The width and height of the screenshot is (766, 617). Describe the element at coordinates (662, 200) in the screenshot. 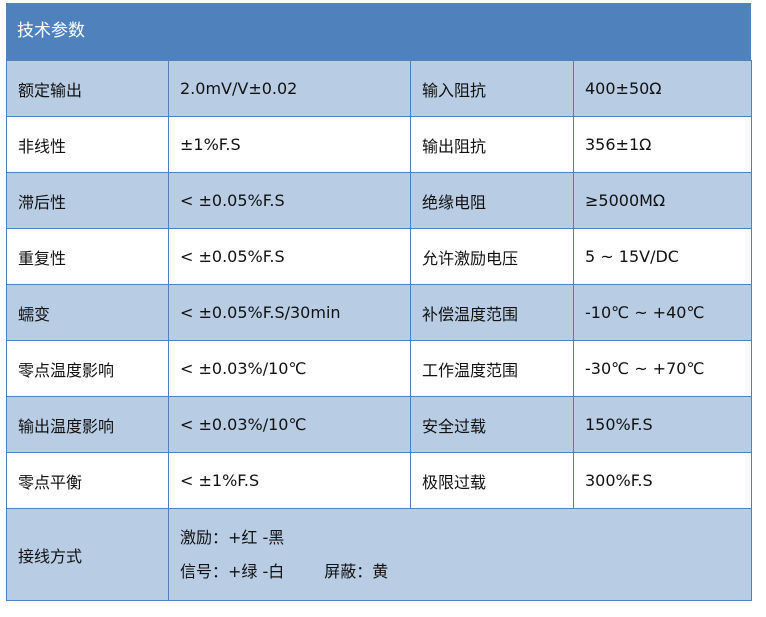

I see `cell-value: ≥5000MΩ` at that location.